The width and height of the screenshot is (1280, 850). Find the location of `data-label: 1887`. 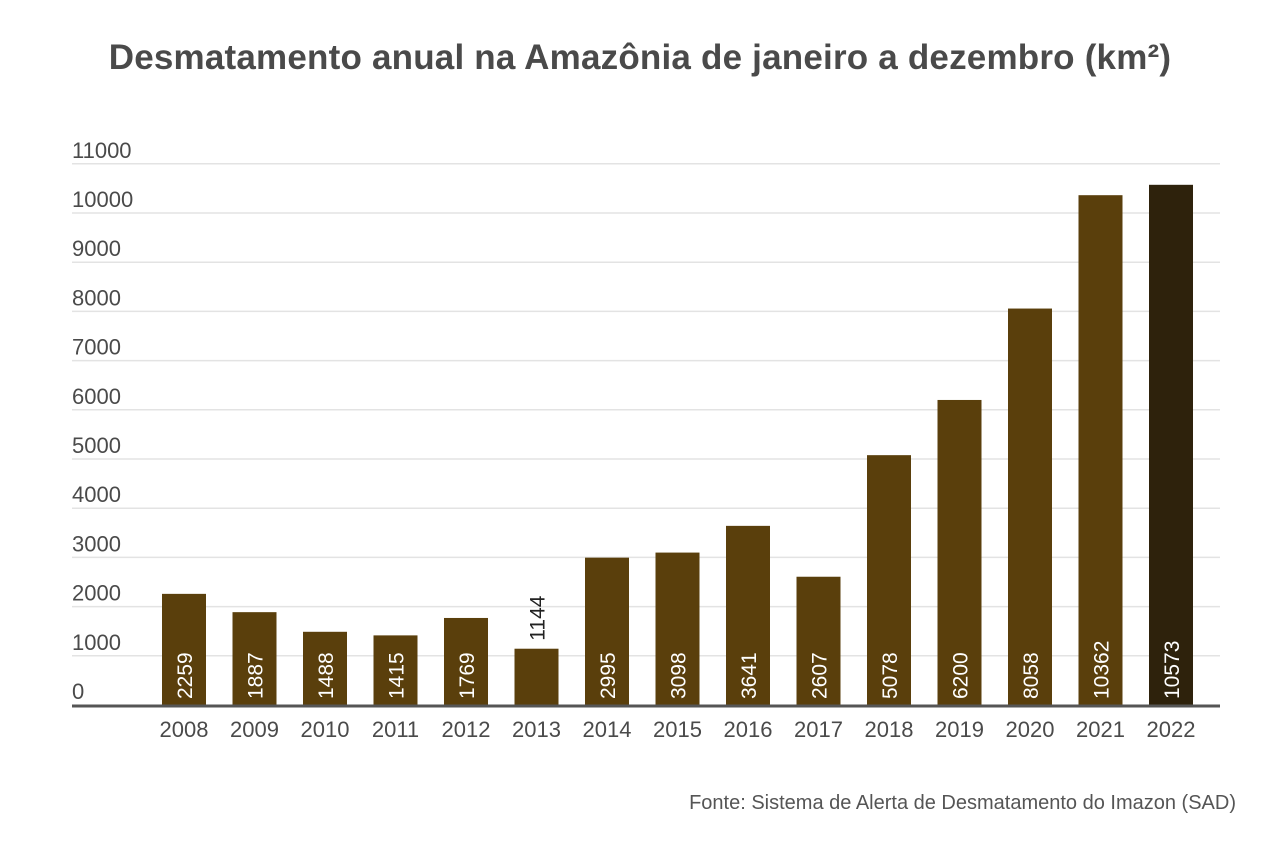

data-label: 1887 is located at coordinates (256, 675).